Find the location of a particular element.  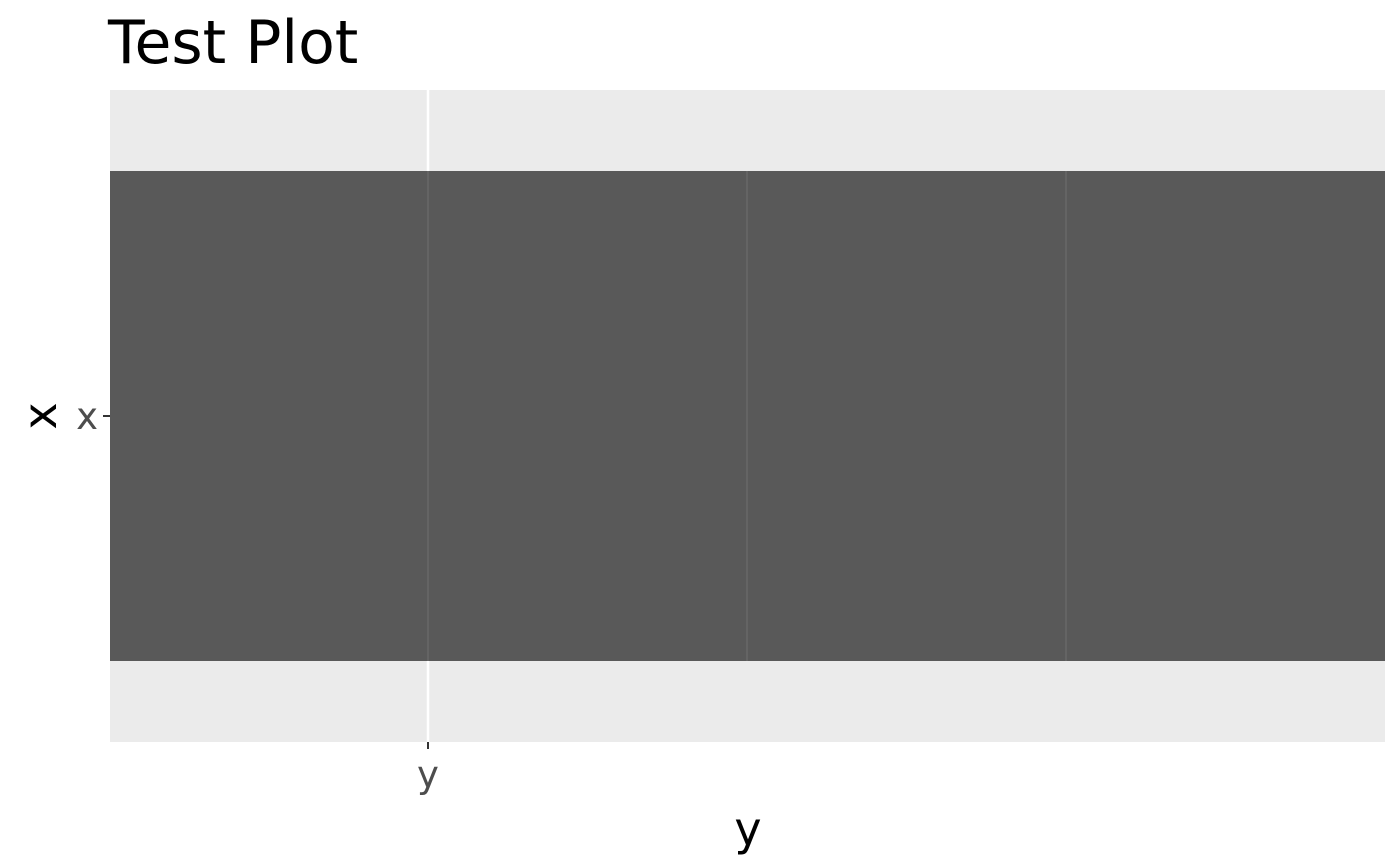

chart-title: Test Plot is located at coordinates (232, 43).